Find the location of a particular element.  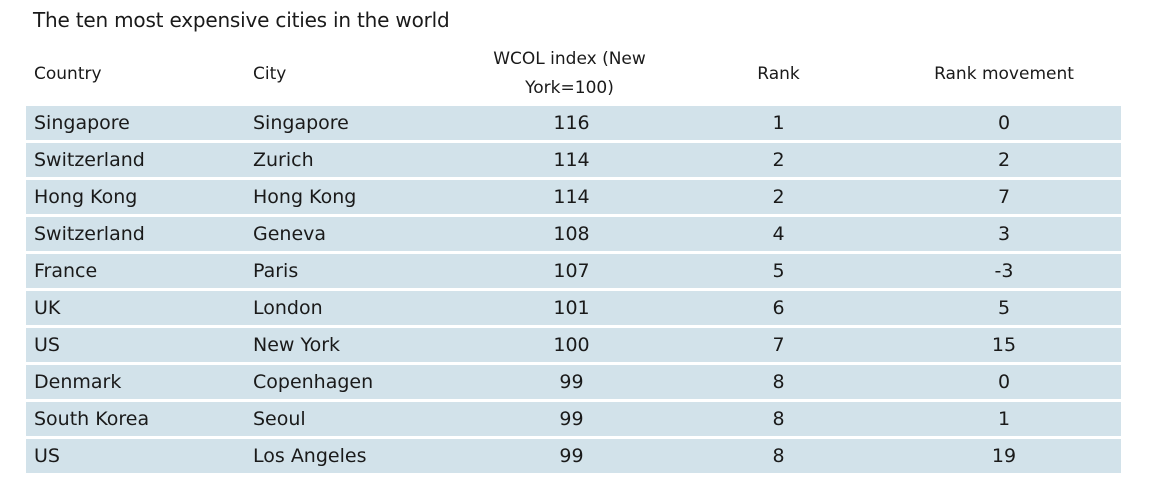

table-row: US Los Angeles 99 8 19 is located at coordinates (573, 457).